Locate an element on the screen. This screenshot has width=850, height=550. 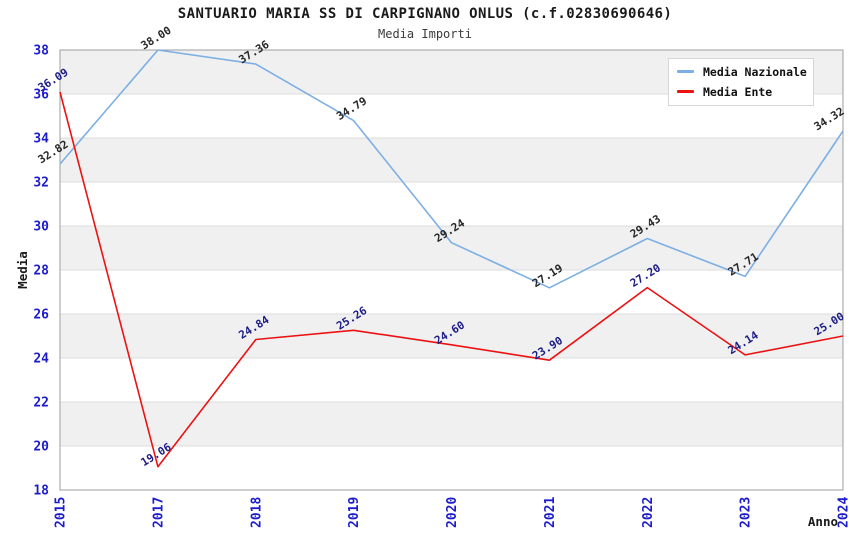
x-tick-label: 2015 is located at coordinates (61, 512).